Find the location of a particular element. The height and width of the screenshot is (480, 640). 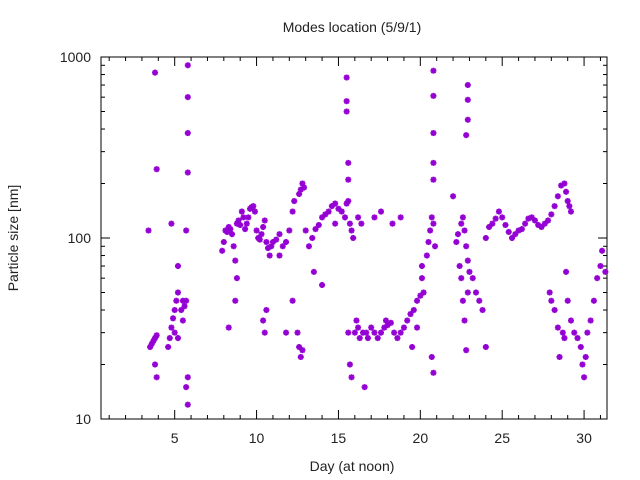

x-tick-label: 15 is located at coordinates (339, 438).